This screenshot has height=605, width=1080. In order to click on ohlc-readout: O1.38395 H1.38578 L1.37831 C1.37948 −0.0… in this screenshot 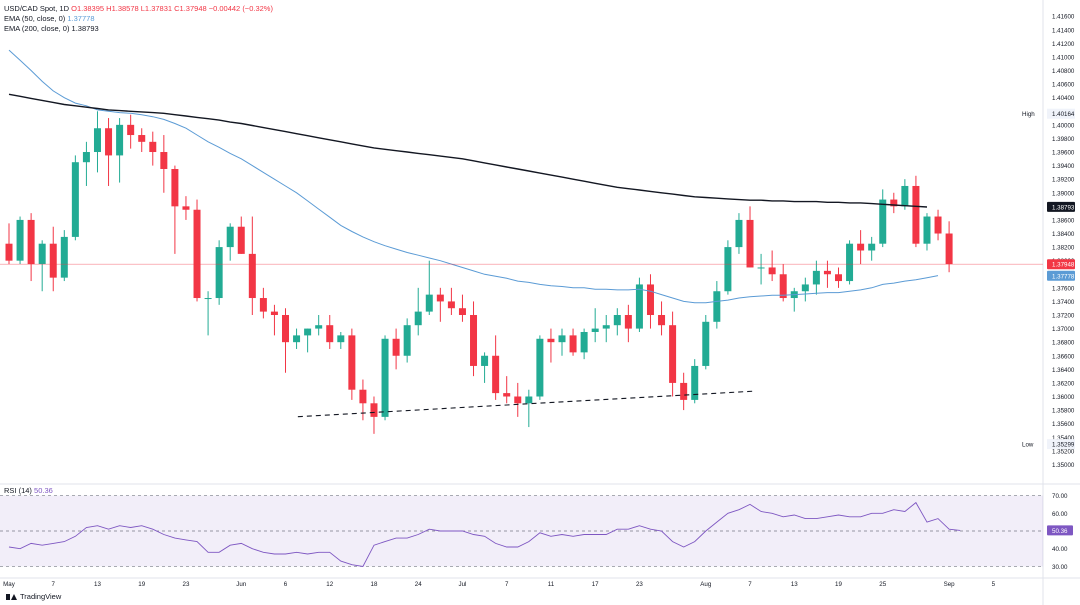, I will do `click(172, 8)`.